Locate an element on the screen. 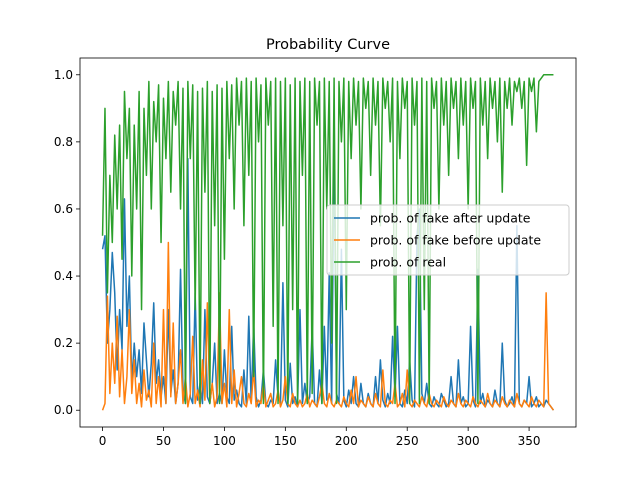 This screenshot has height=480, width=640. legend-label-1: prob. of fake before update is located at coordinates (455, 240).